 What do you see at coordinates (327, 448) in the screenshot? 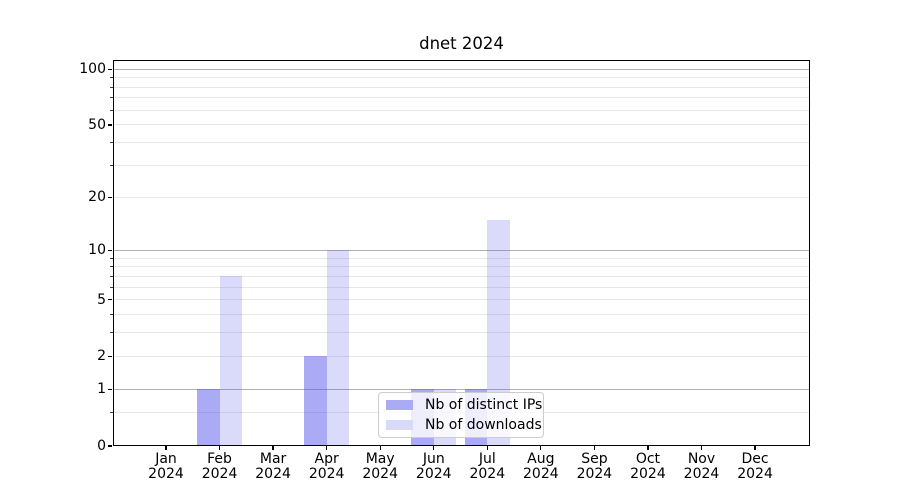
I see `x-tick-apr` at bounding box center [327, 448].